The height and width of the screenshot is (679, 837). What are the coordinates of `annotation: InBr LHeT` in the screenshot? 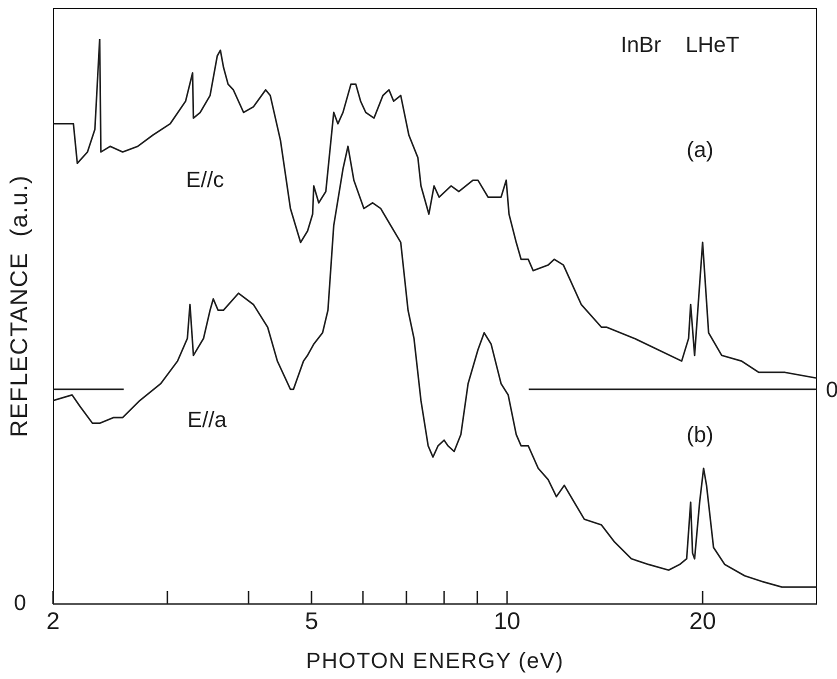 It's located at (680, 44).